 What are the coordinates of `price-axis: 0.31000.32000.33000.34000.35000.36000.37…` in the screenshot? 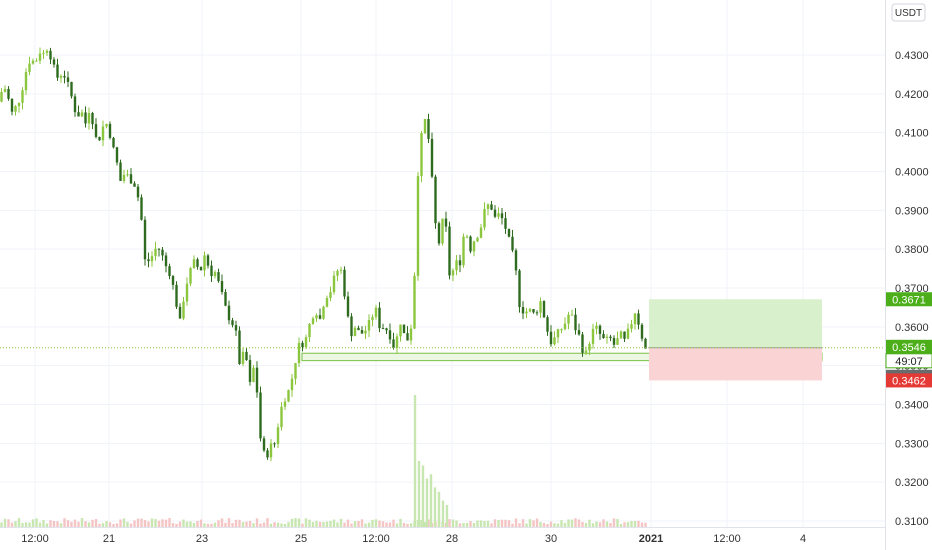 It's located at (912, 289).